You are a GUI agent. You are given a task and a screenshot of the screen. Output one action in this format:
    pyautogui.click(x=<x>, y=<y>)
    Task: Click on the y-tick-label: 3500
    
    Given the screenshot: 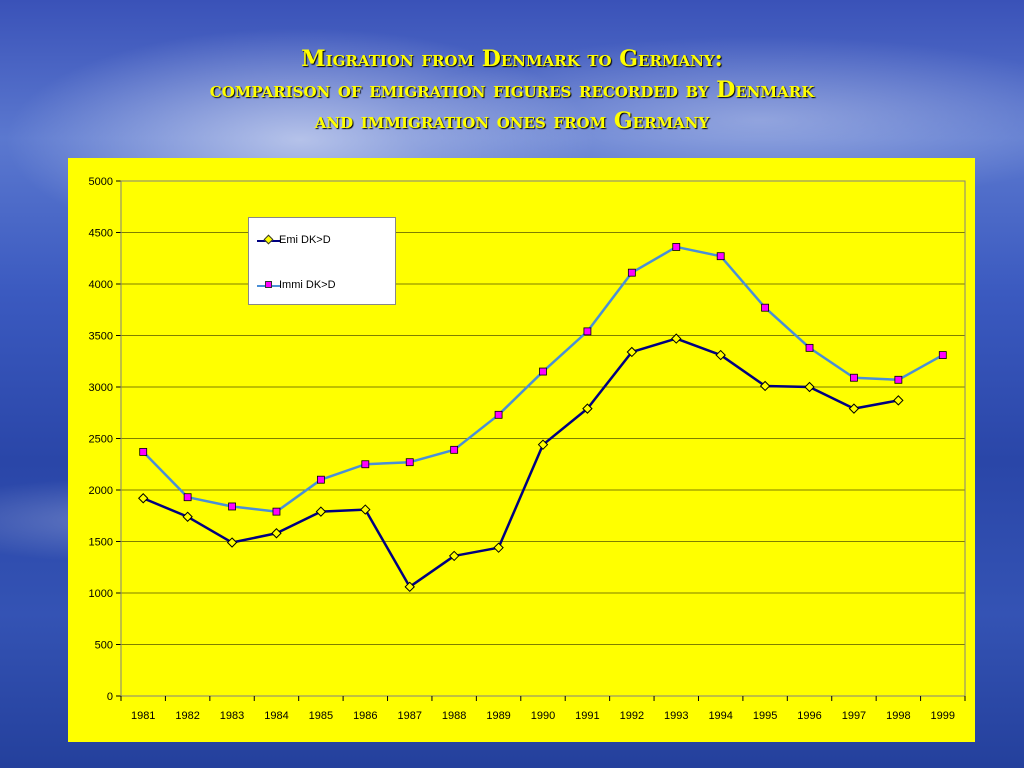 What is the action you would take?
    pyautogui.click(x=101, y=337)
    